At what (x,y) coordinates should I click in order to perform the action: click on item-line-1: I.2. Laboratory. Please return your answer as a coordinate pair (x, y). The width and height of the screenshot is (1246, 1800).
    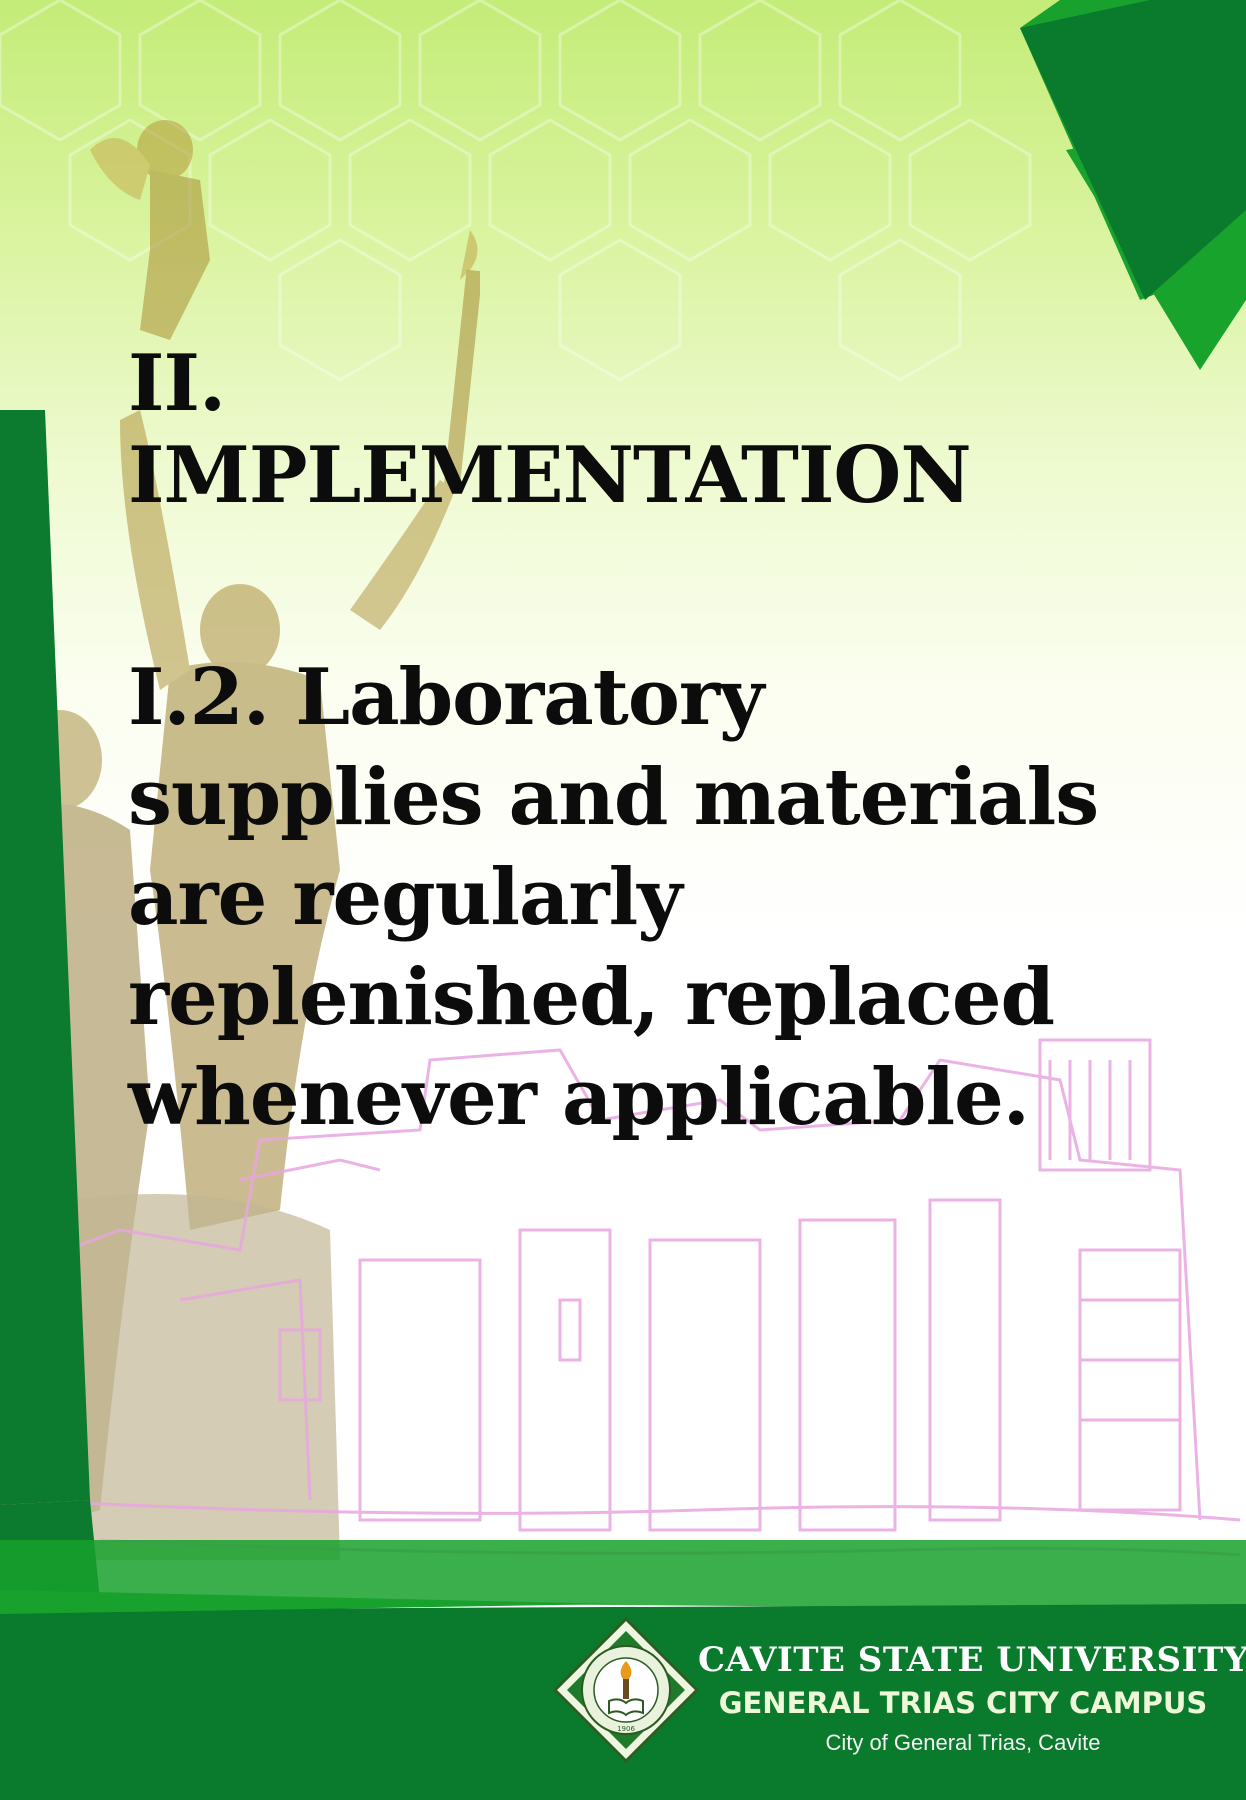
    Looking at the image, I should click on (446, 697).